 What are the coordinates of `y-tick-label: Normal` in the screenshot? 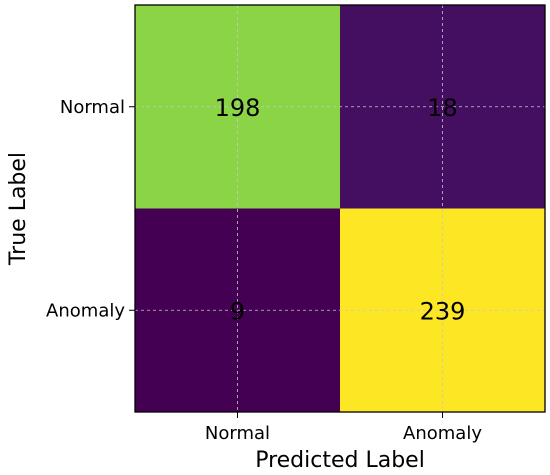 It's located at (92, 107).